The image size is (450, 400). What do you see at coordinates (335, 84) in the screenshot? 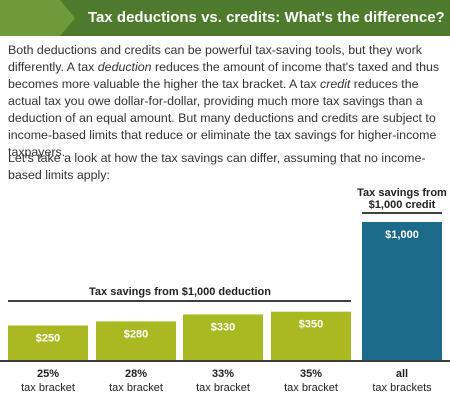
I see `italic-text: credit` at bounding box center [335, 84].